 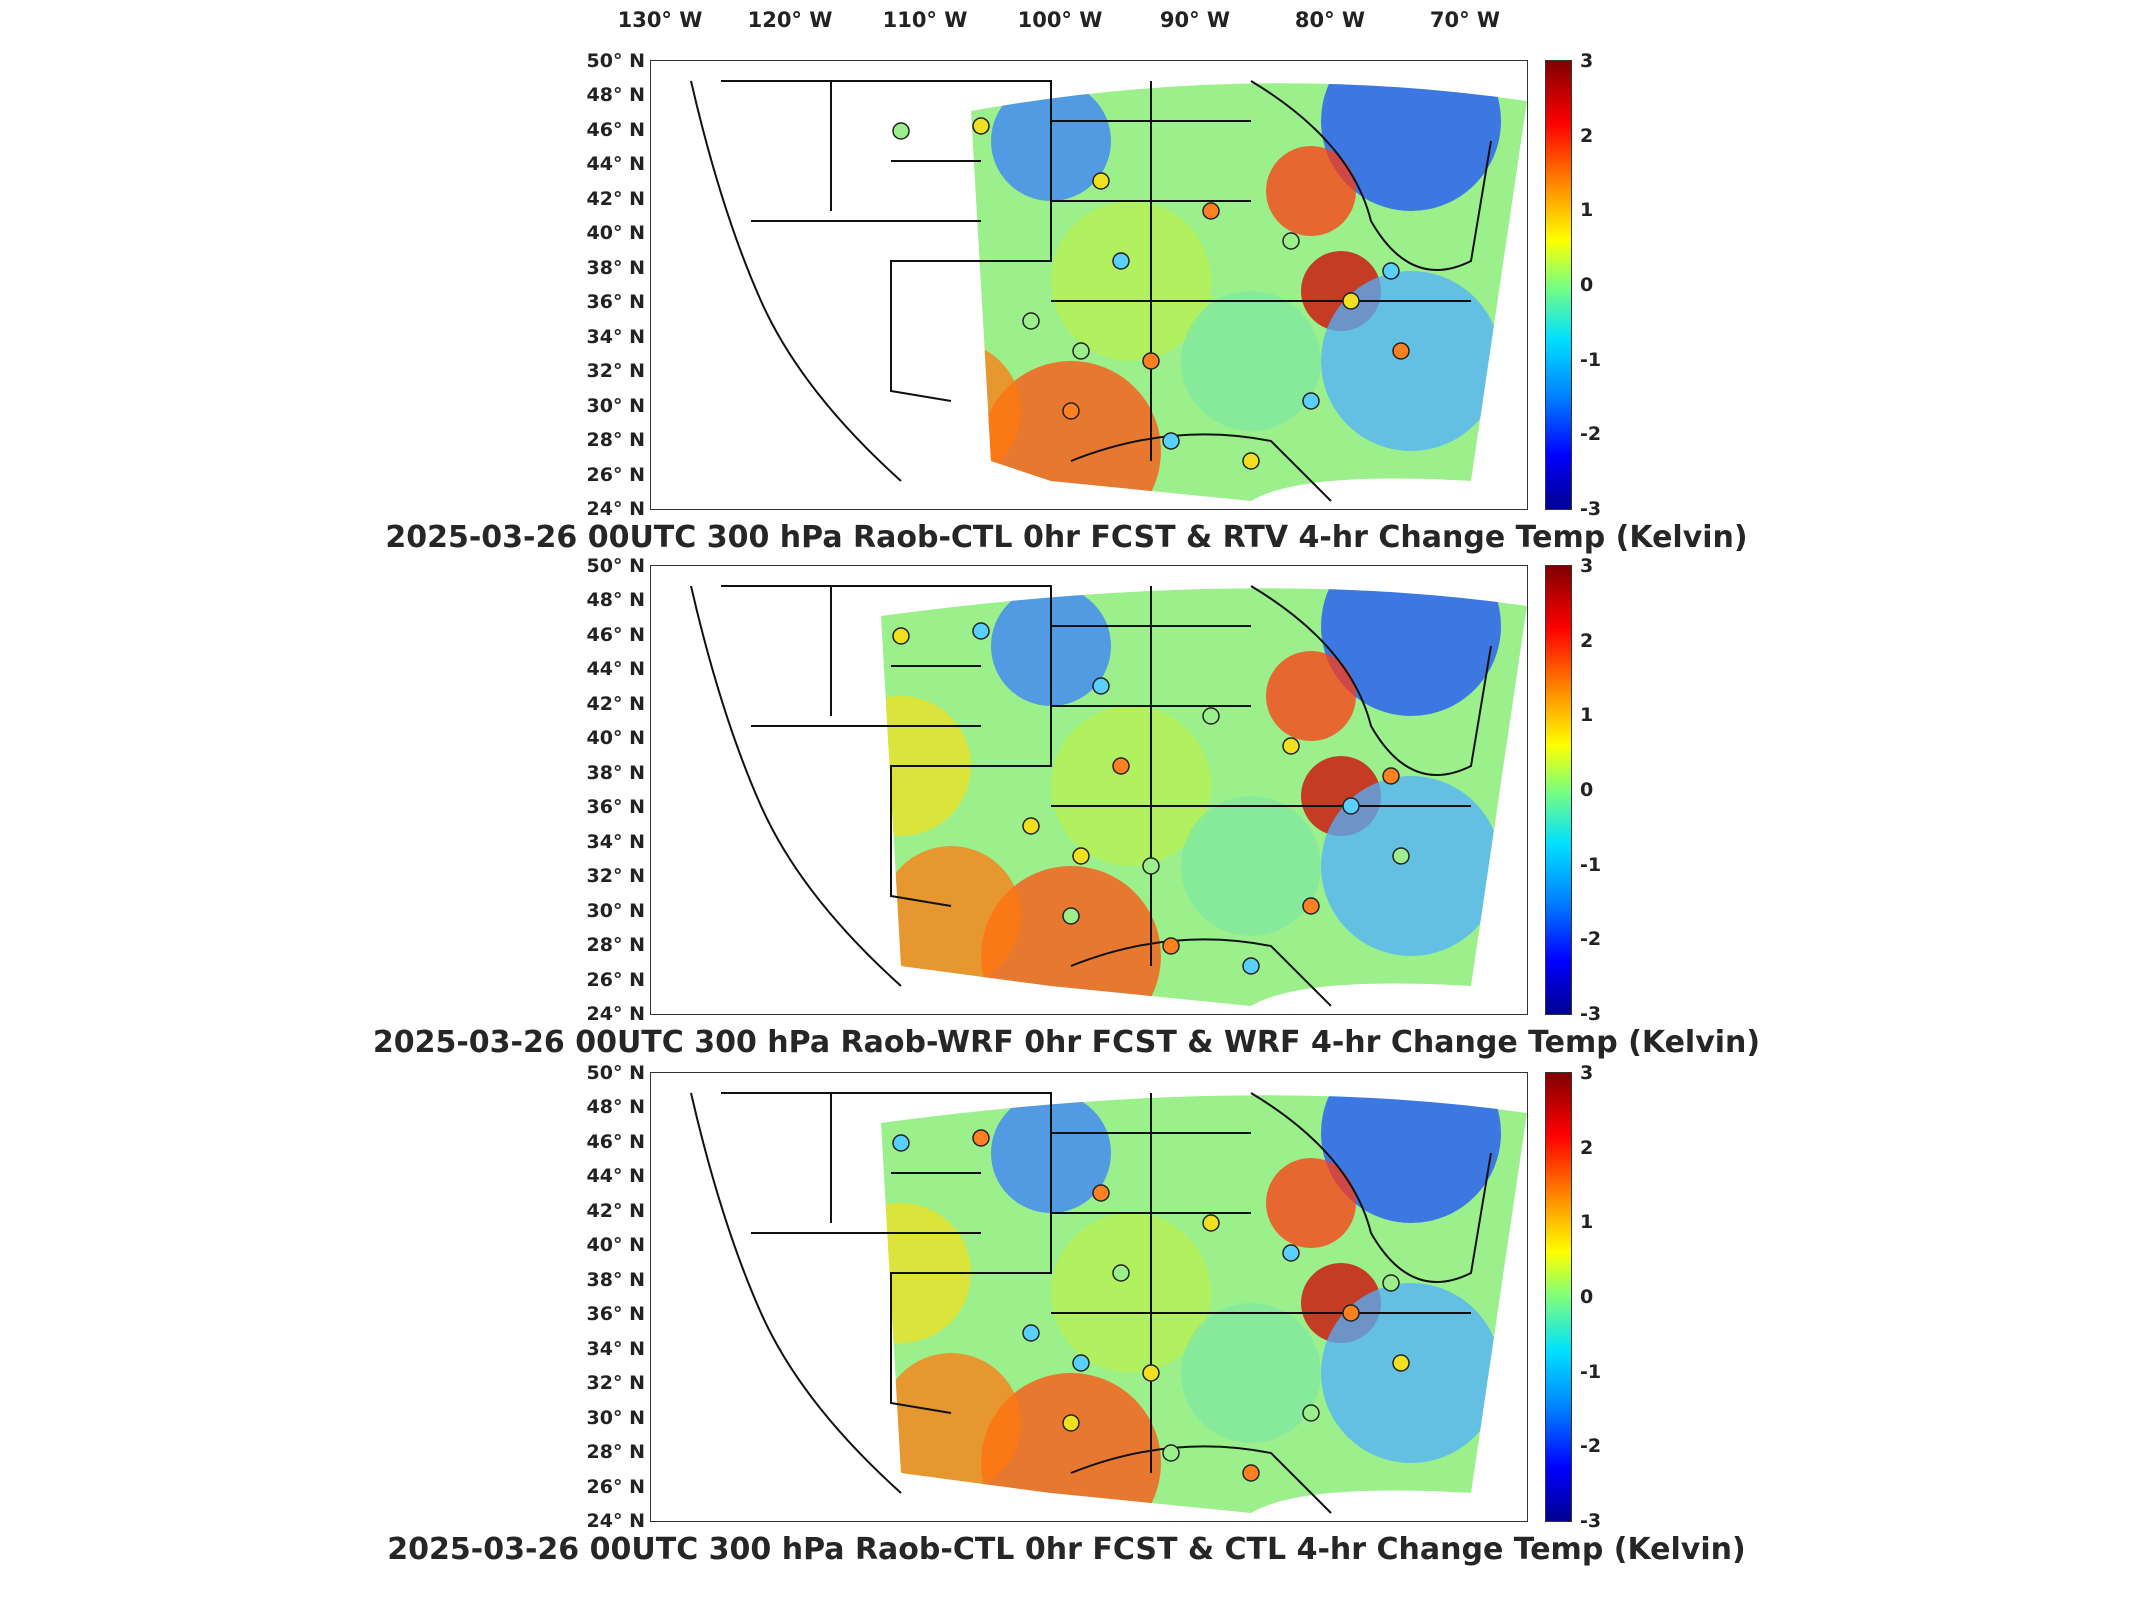 What do you see at coordinates (1330, 20) in the screenshot?
I see `lon-label: 80° W` at bounding box center [1330, 20].